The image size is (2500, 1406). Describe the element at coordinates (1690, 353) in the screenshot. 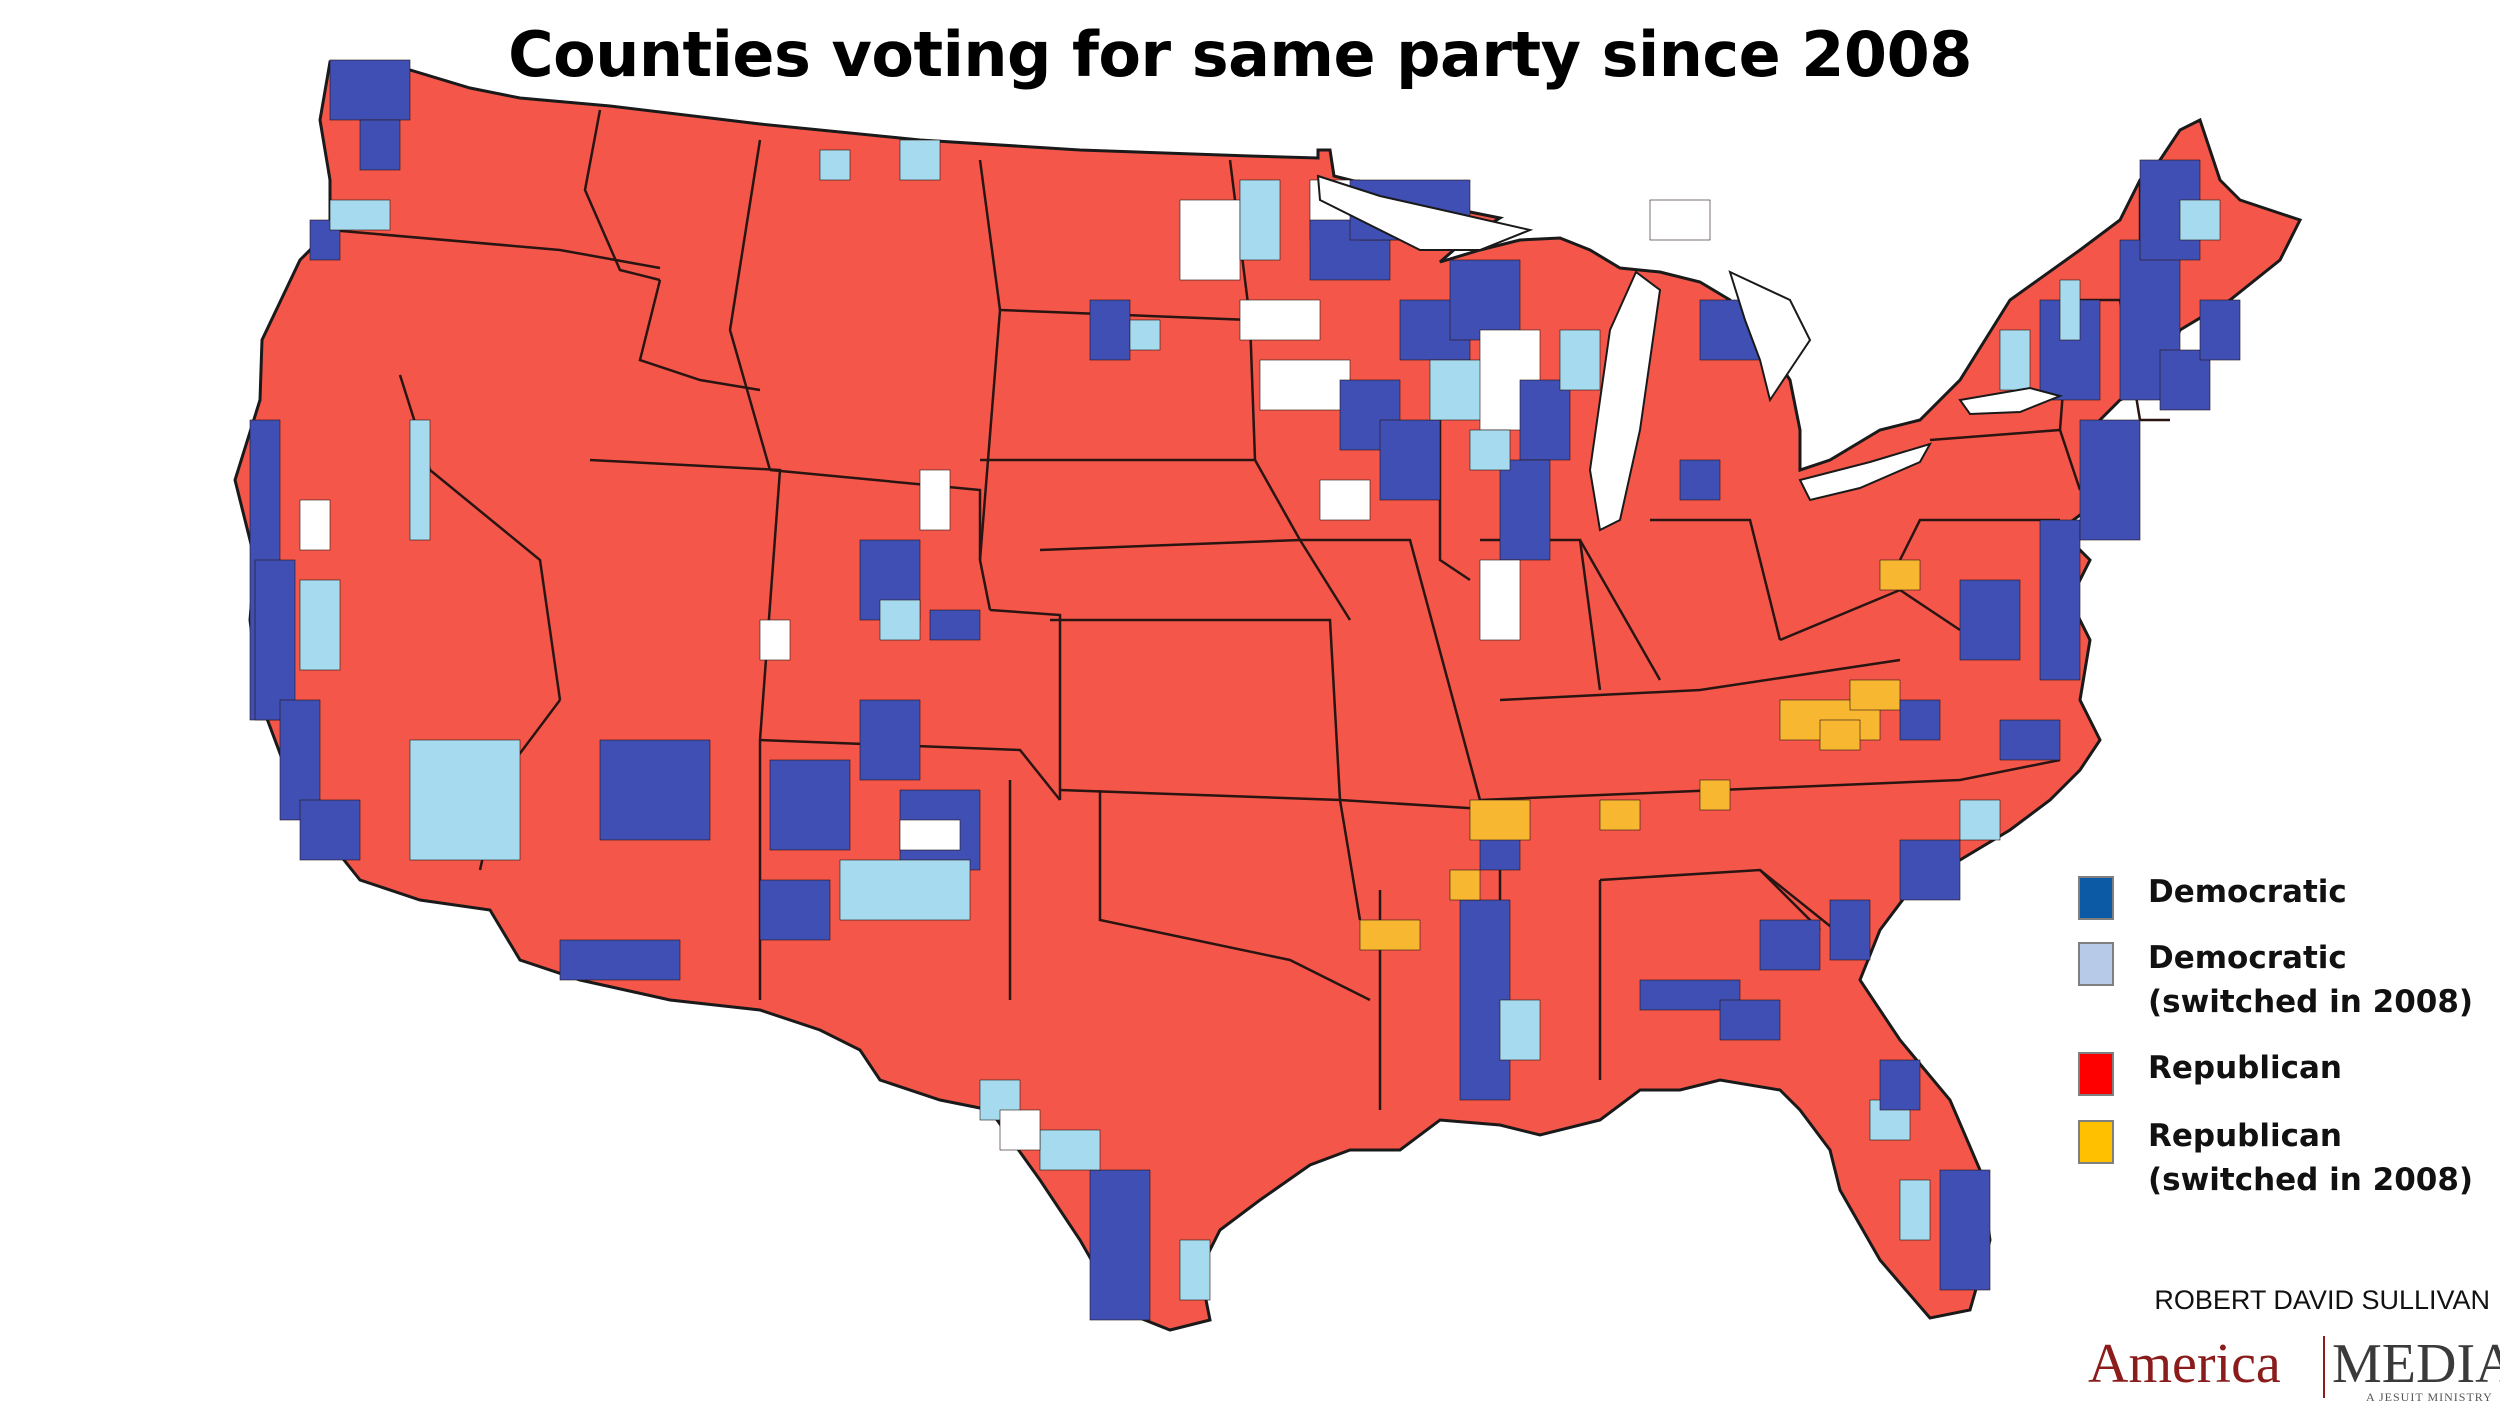

I see `great-lakes` at that location.